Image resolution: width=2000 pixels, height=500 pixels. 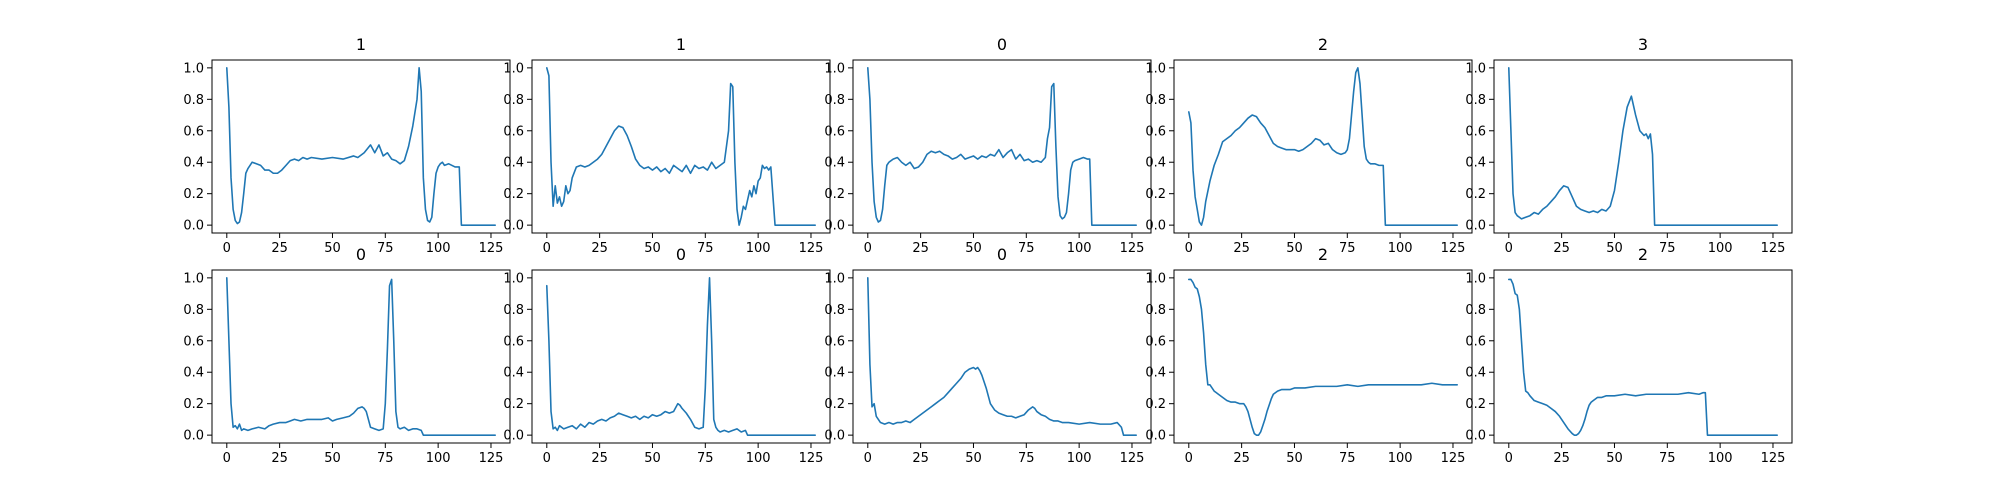 What do you see at coordinates (1629, 145) in the screenshot?
I see `chart-panel-5: 3 0.0 0.2 0.4 0.6 0.8 1.0 0 25 50 75 100 125` at bounding box center [1629, 145].